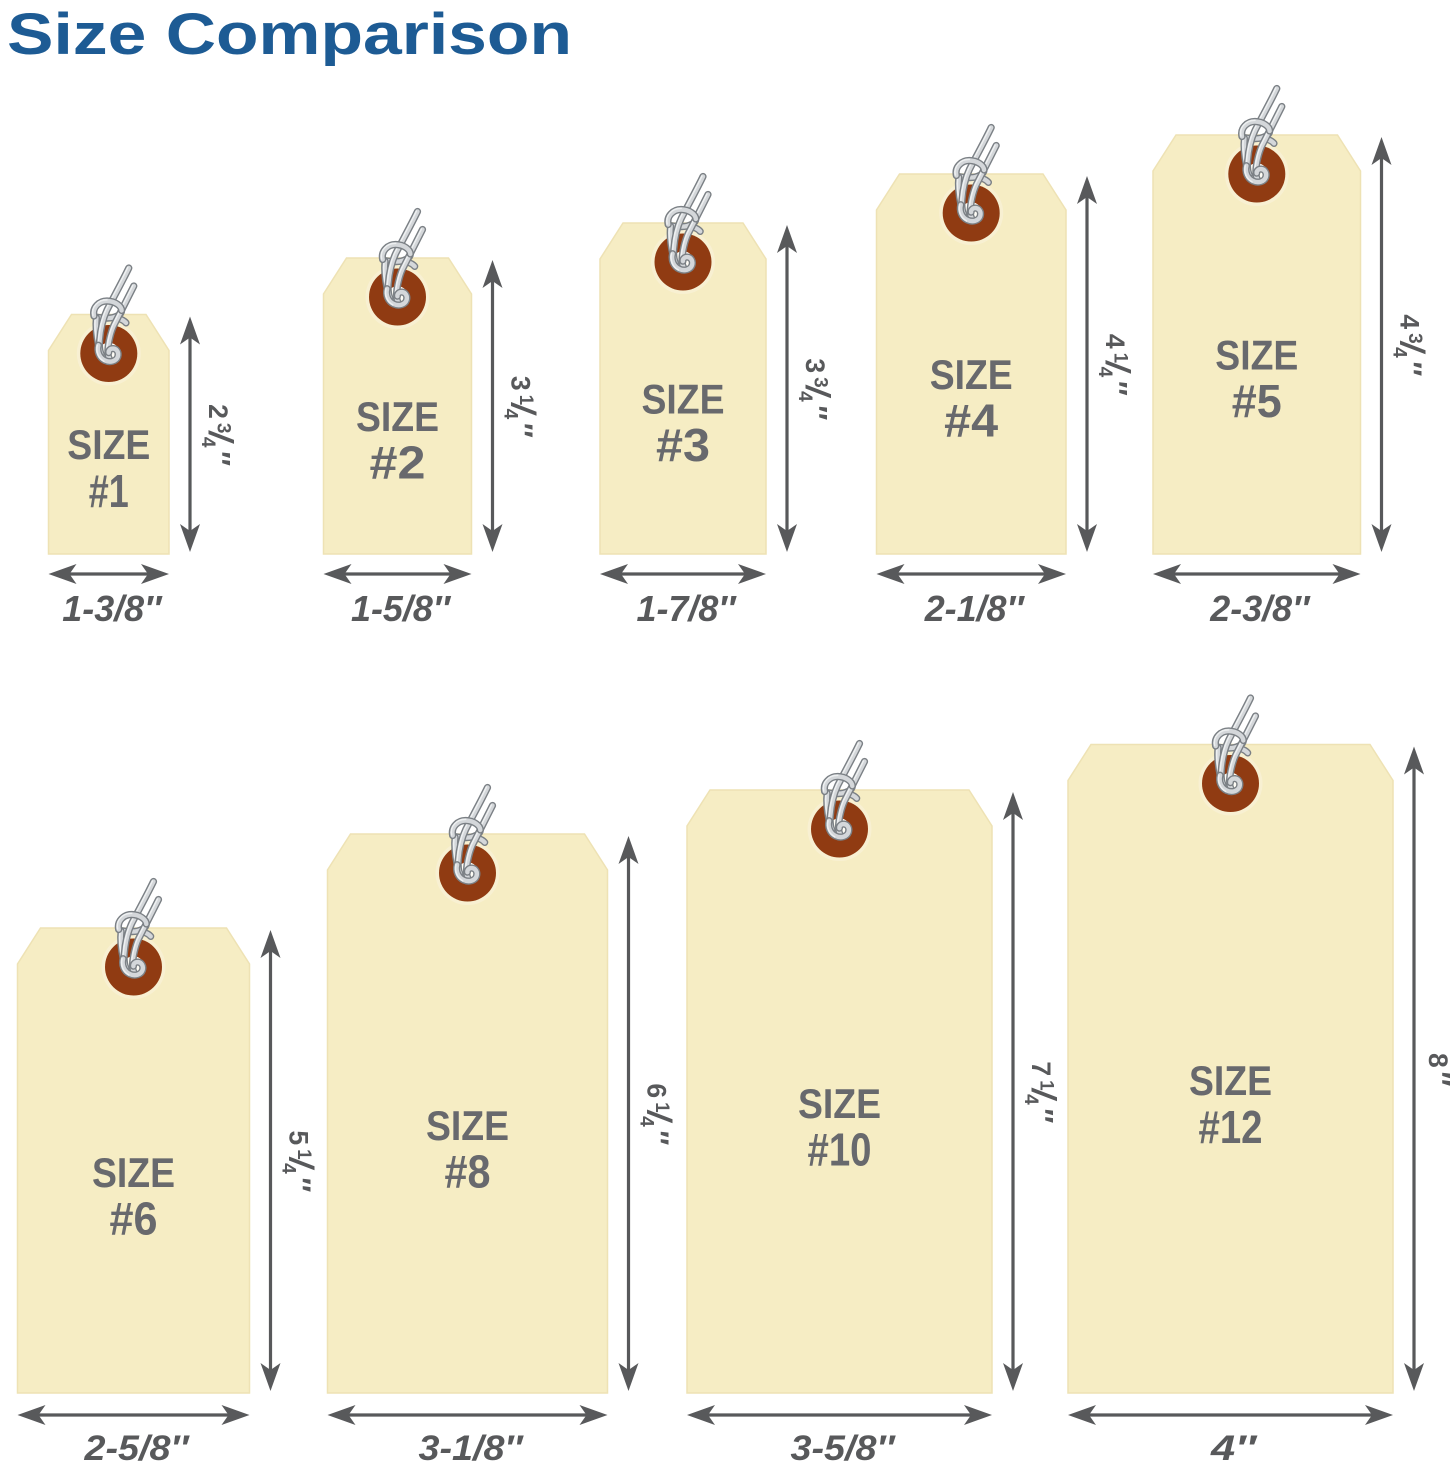 The height and width of the screenshot is (1471, 1456). I want to click on svg-text: 31/4″, so click(521, 406).